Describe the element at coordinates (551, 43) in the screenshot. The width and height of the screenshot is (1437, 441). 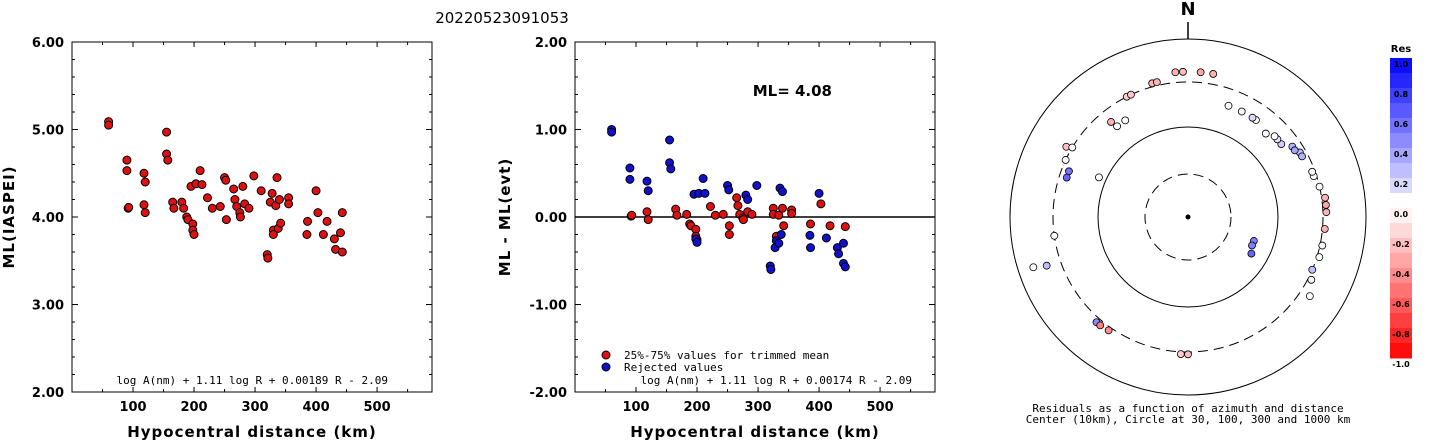
I see `plot2-ytick-label: 2.00` at that location.